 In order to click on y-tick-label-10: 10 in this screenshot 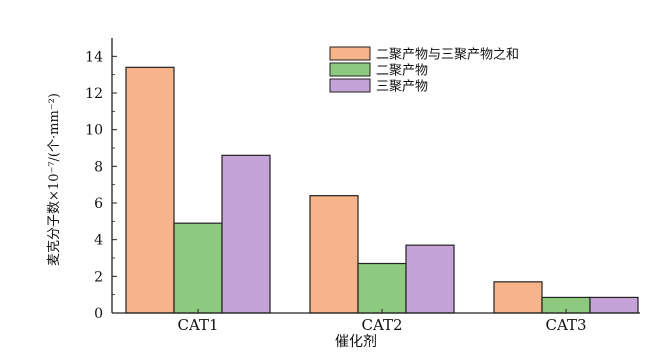, I will do `click(94, 131)`.